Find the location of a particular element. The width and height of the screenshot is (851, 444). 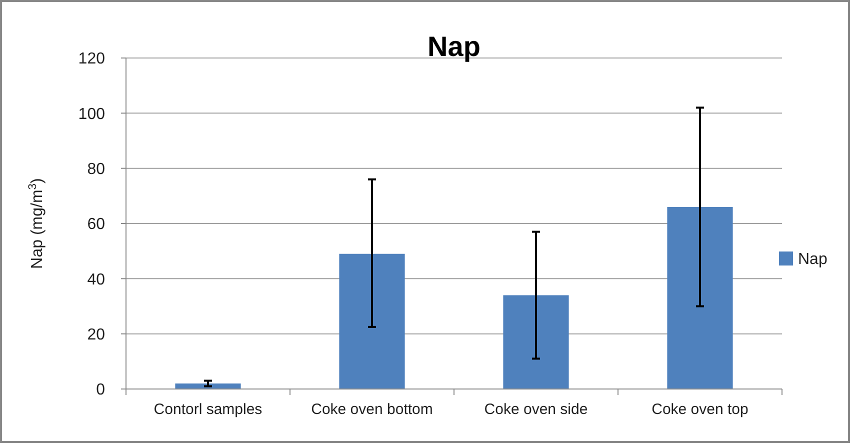

y-tick-label: 120 is located at coordinates (92, 59).